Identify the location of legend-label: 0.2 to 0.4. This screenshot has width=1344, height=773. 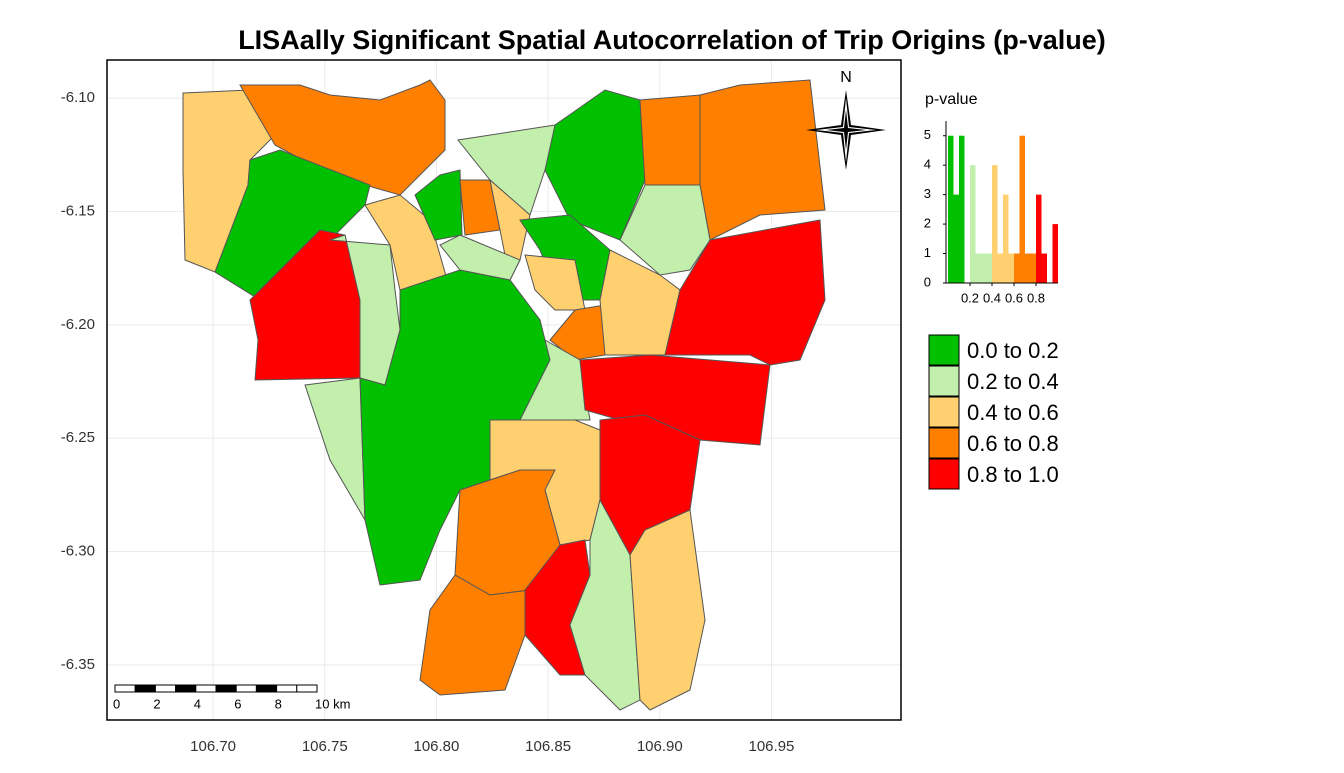
(1013, 381).